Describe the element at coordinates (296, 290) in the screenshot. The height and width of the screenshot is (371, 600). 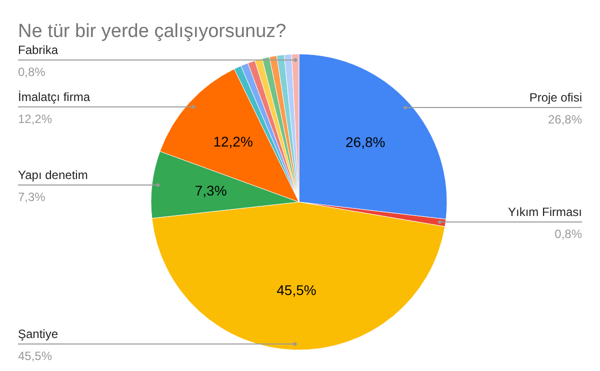
I see `text: 45,5%` at that location.